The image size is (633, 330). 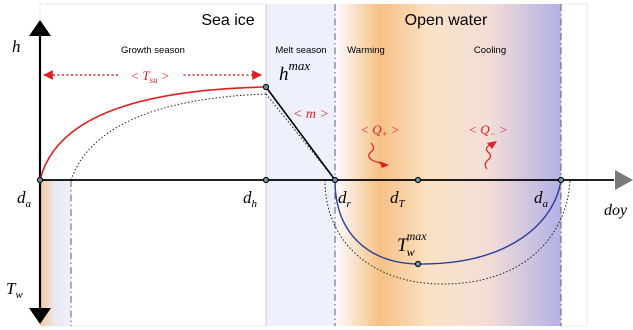 I want to click on dr-label: dr, so click(x=345, y=199).